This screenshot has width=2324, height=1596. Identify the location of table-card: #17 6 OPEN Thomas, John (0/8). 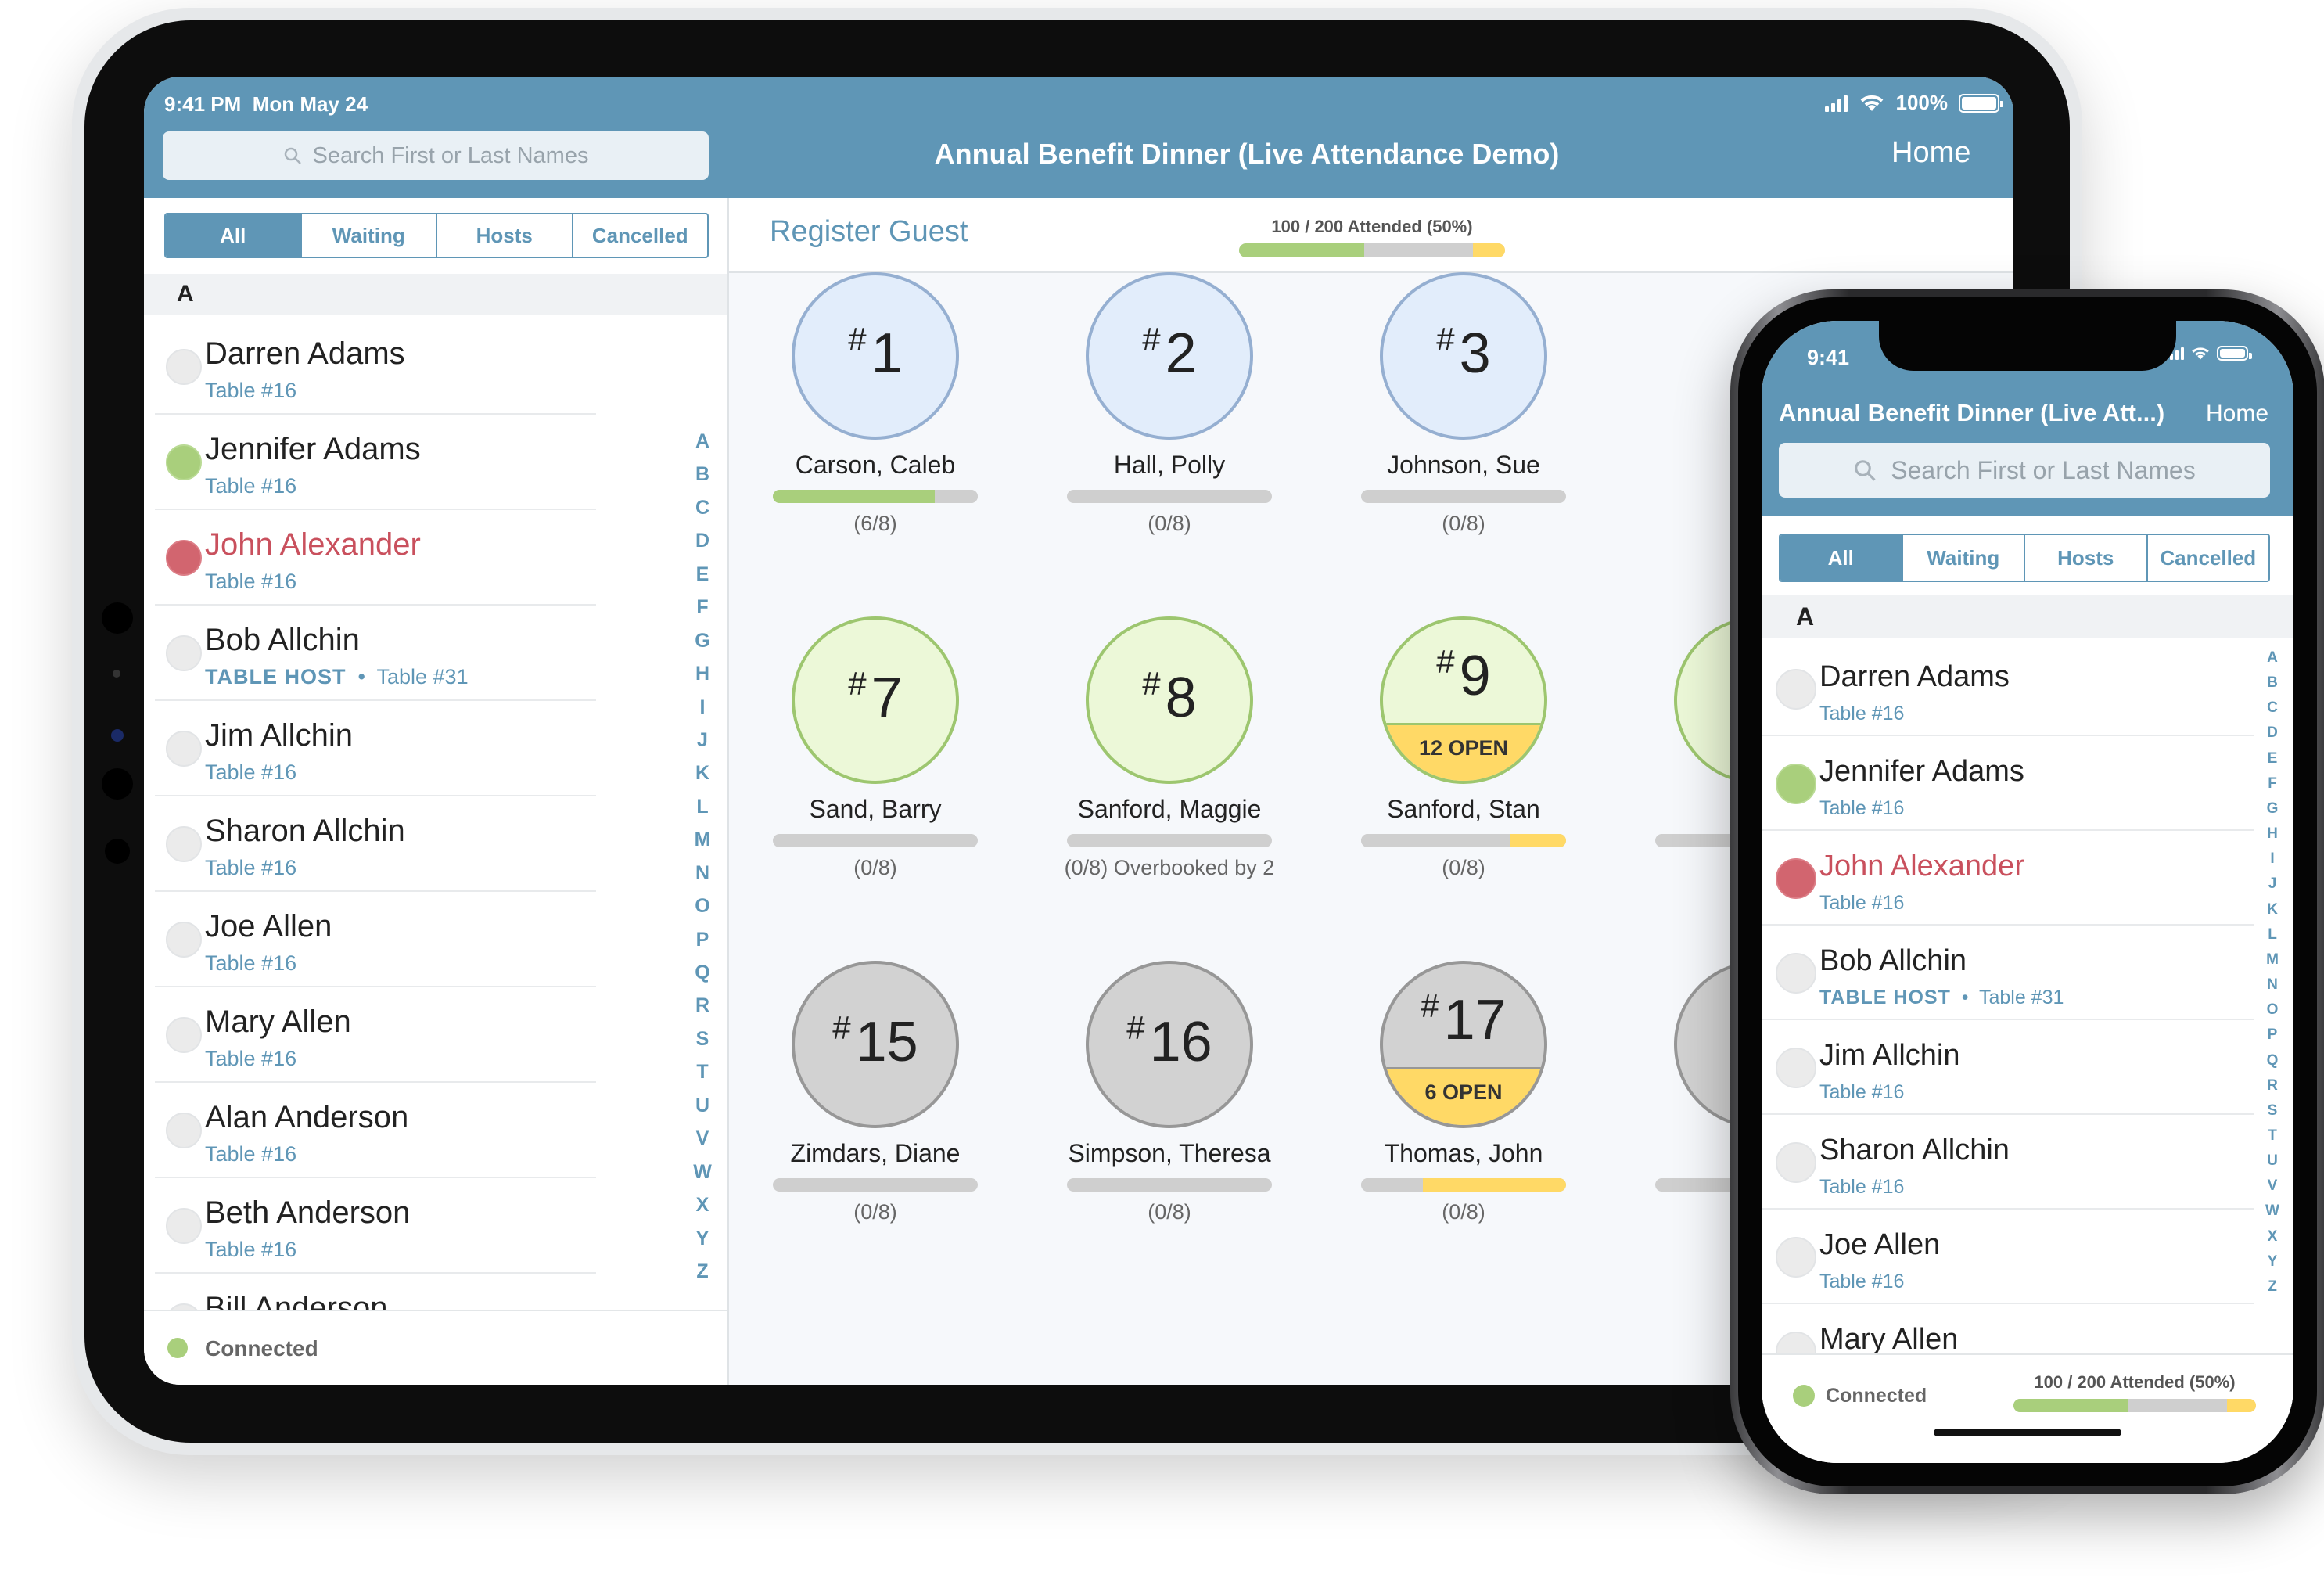
(1466, 1092).